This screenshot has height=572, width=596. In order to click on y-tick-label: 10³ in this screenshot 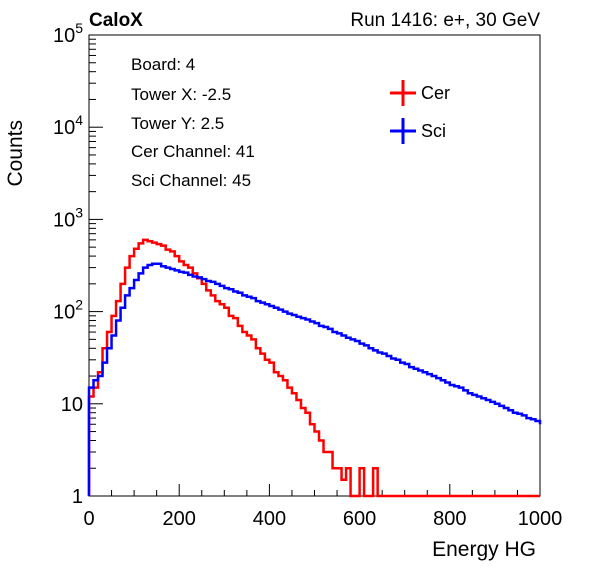, I will do `click(68, 217)`.